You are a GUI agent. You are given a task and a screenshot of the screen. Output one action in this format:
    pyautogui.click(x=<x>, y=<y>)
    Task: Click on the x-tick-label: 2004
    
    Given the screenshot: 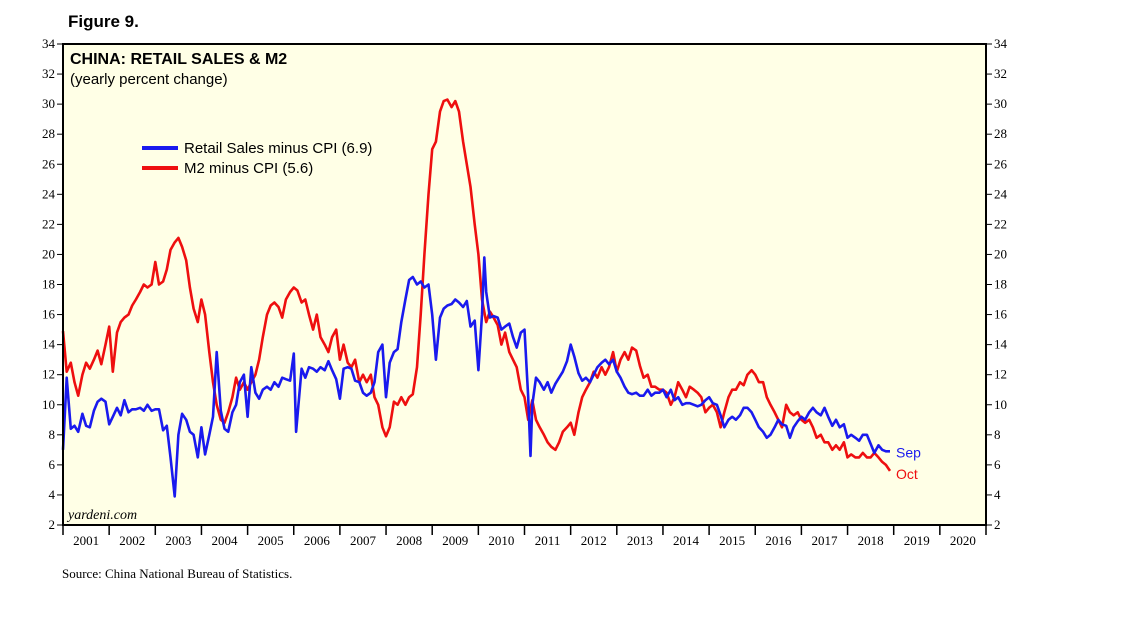 What is the action you would take?
    pyautogui.click(x=225, y=540)
    